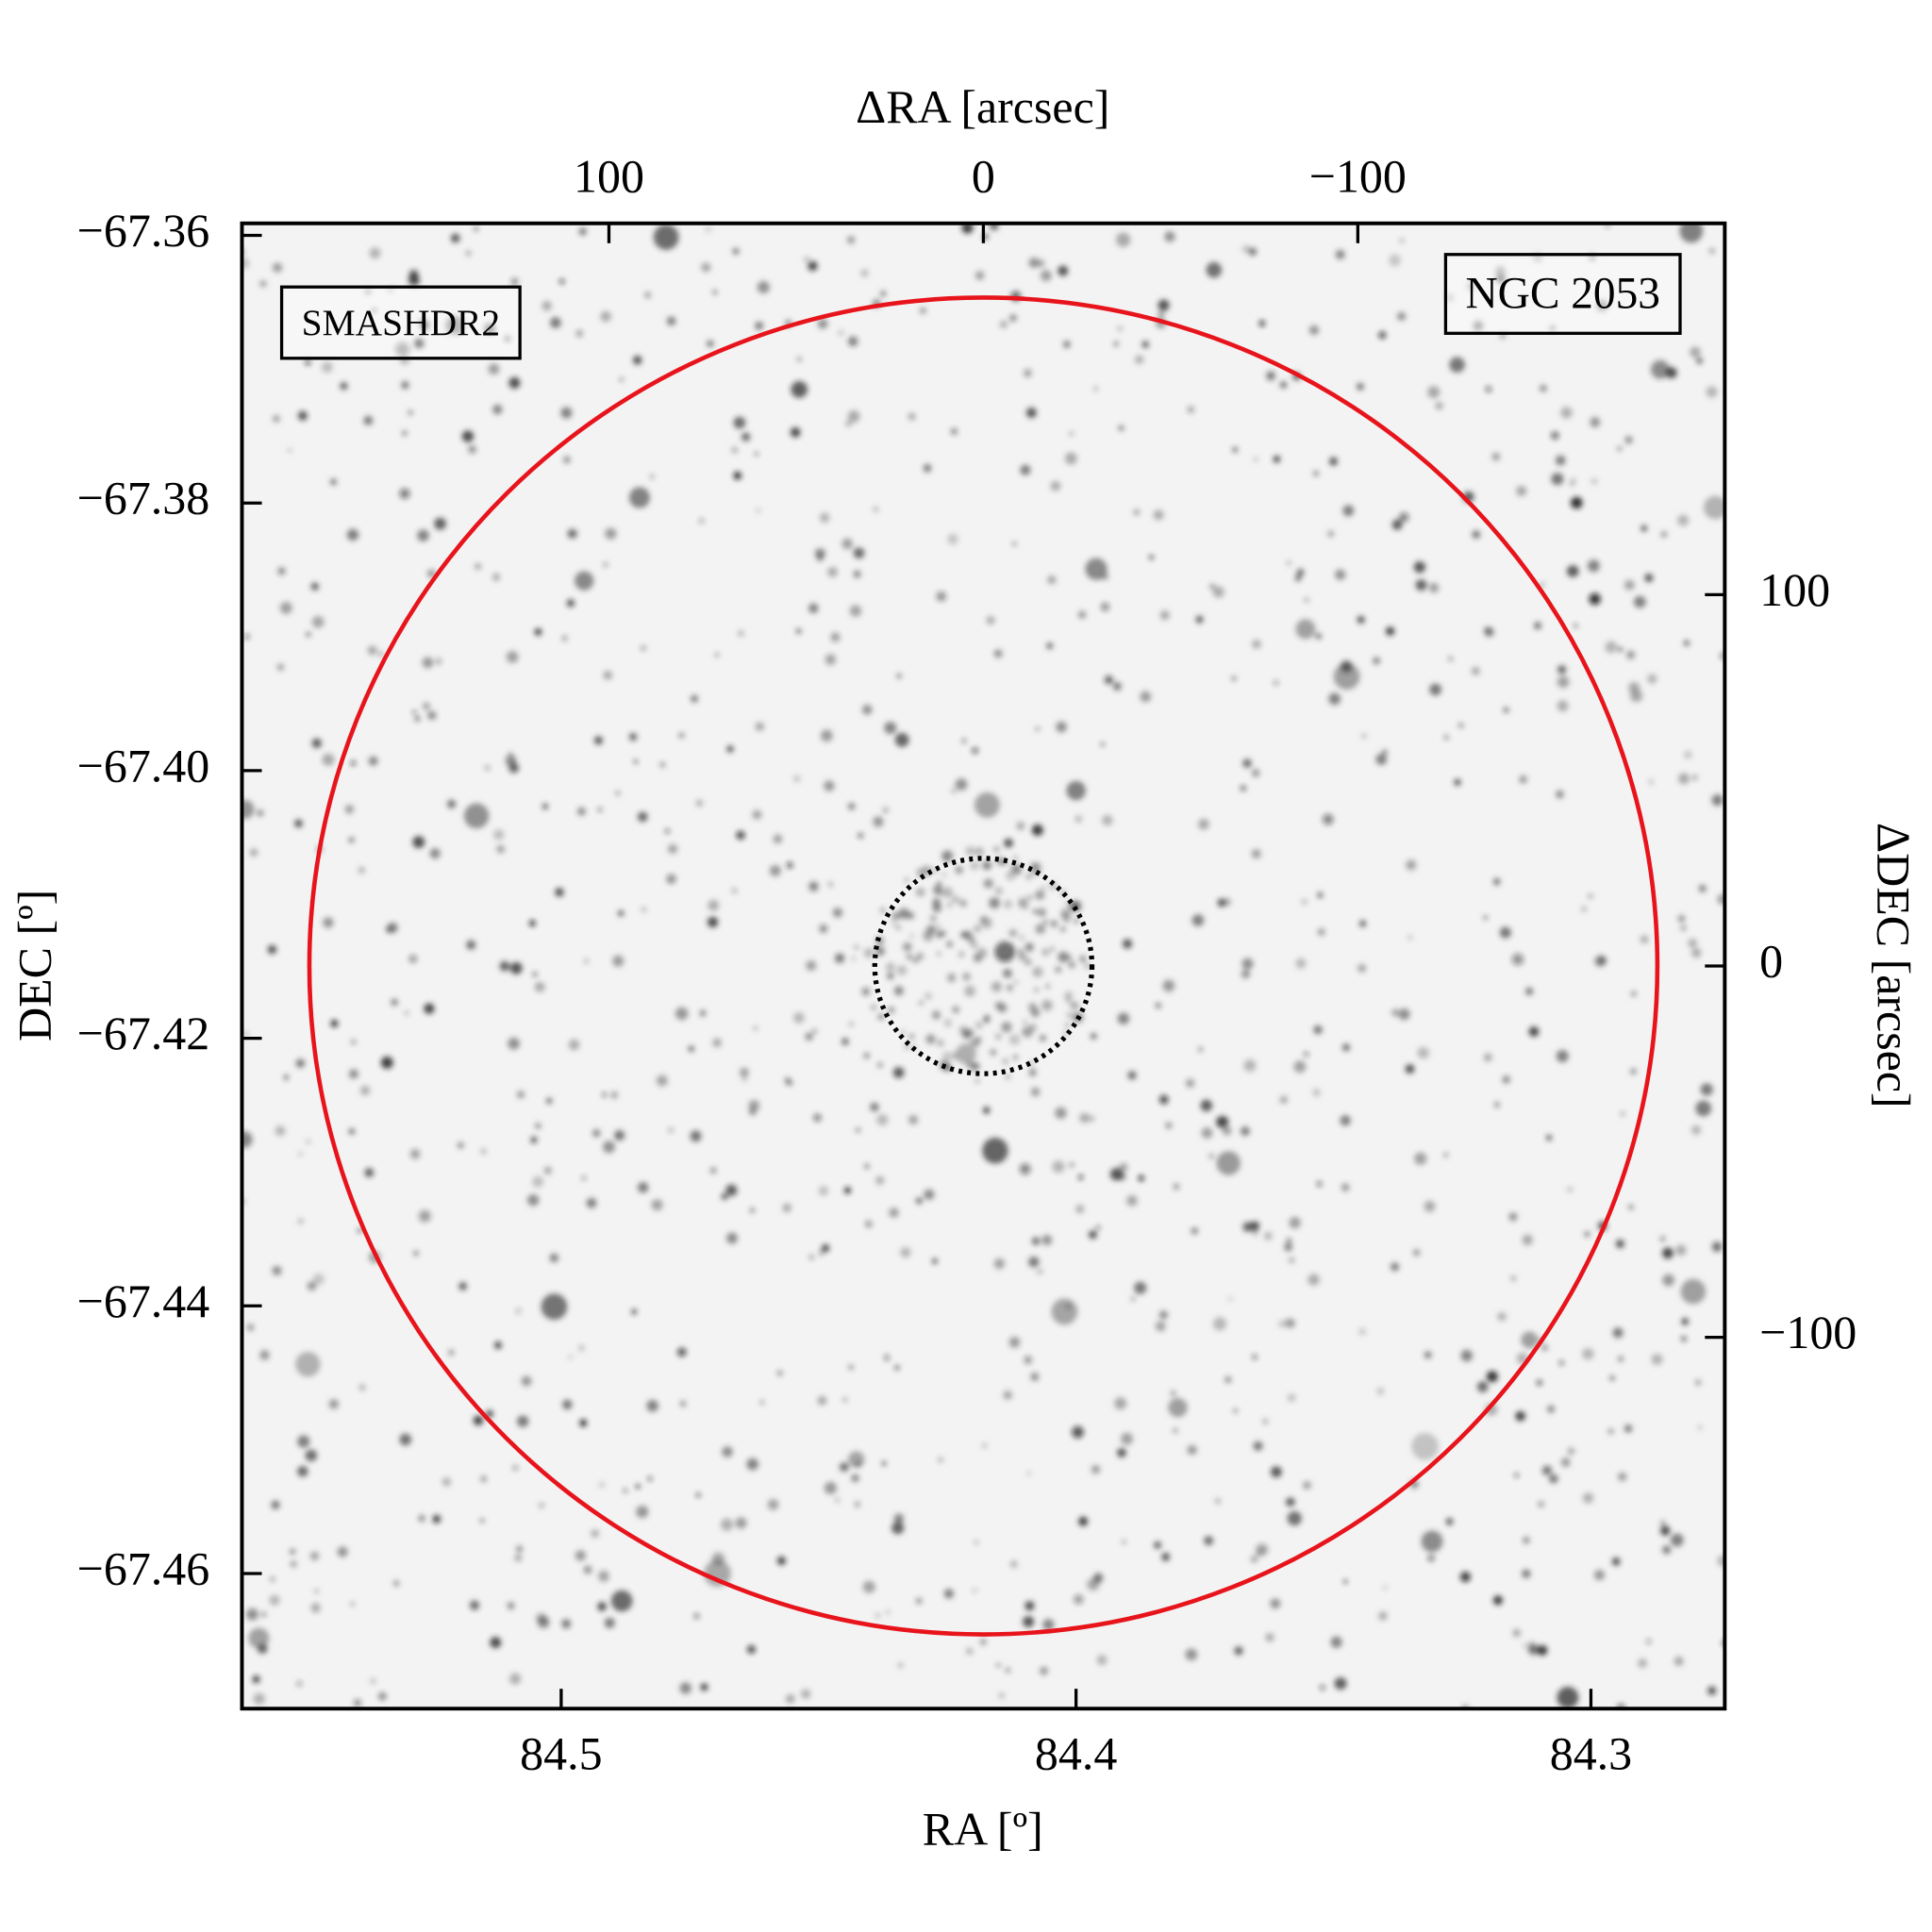 Image resolution: width=1932 pixels, height=1932 pixels. What do you see at coordinates (35, 965) in the screenshot?
I see `left-axis-title: DEC [º]` at bounding box center [35, 965].